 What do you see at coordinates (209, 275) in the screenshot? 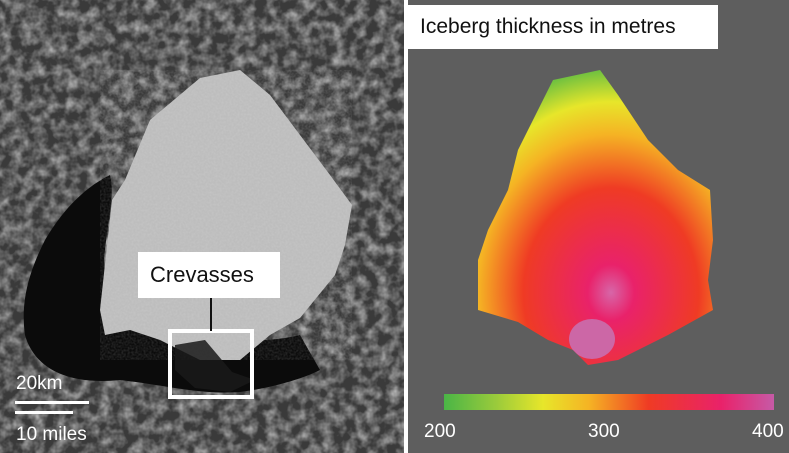
I see `crevasses-label: Crevasses` at bounding box center [209, 275].